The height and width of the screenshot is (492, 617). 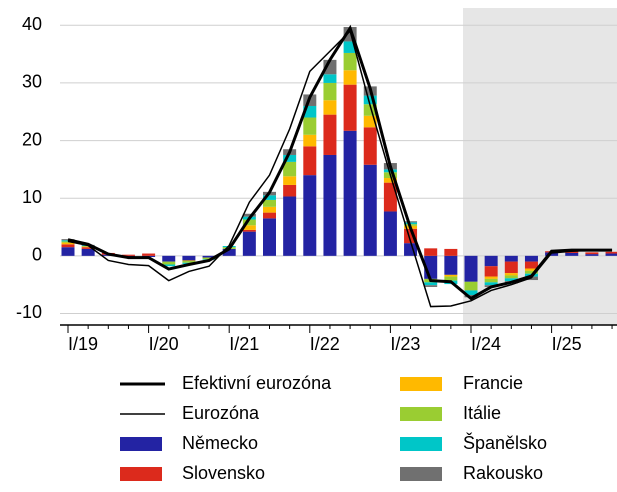 What do you see at coordinates (223, 473) in the screenshot?
I see `legend-label: Slovensko` at bounding box center [223, 473].